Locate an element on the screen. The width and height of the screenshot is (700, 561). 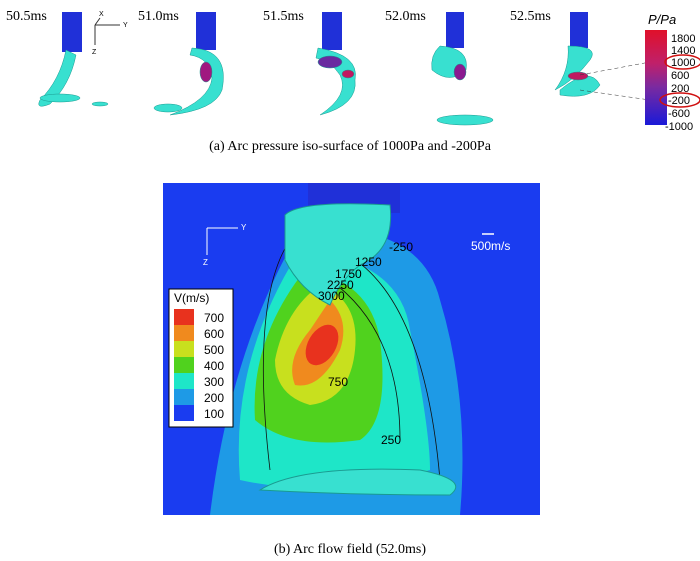
colorbar-tick: -200 is located at coordinates (679, 101).